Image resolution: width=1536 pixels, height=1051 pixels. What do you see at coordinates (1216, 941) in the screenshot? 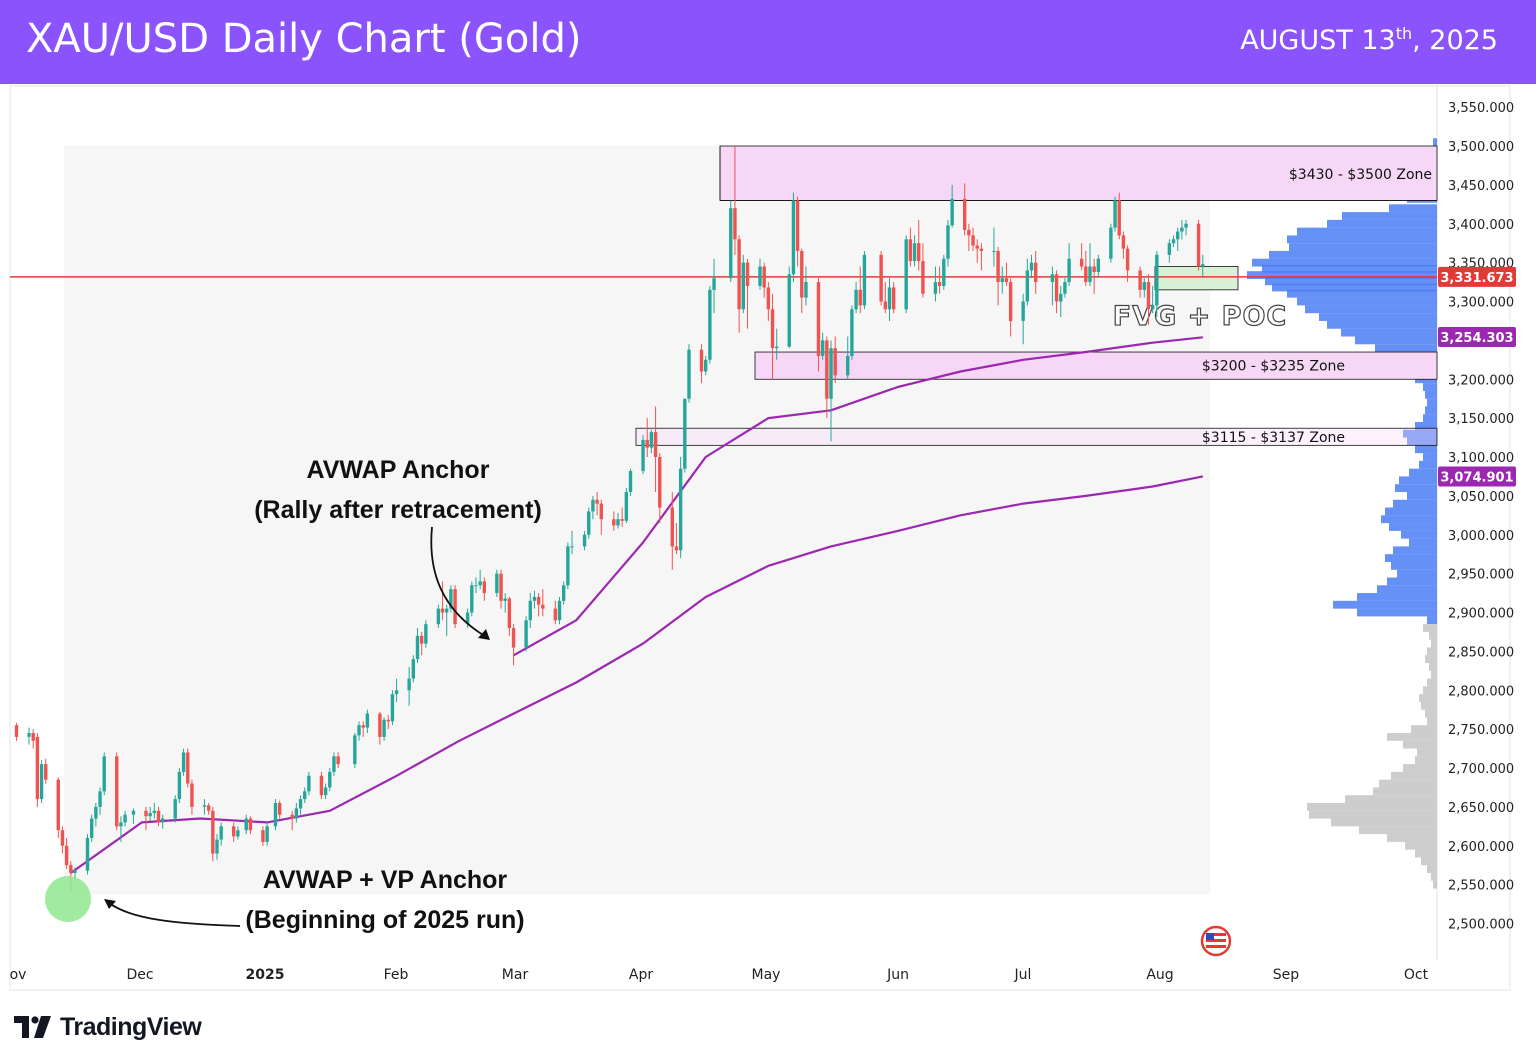
I see `us-event-flag-icon` at bounding box center [1216, 941].